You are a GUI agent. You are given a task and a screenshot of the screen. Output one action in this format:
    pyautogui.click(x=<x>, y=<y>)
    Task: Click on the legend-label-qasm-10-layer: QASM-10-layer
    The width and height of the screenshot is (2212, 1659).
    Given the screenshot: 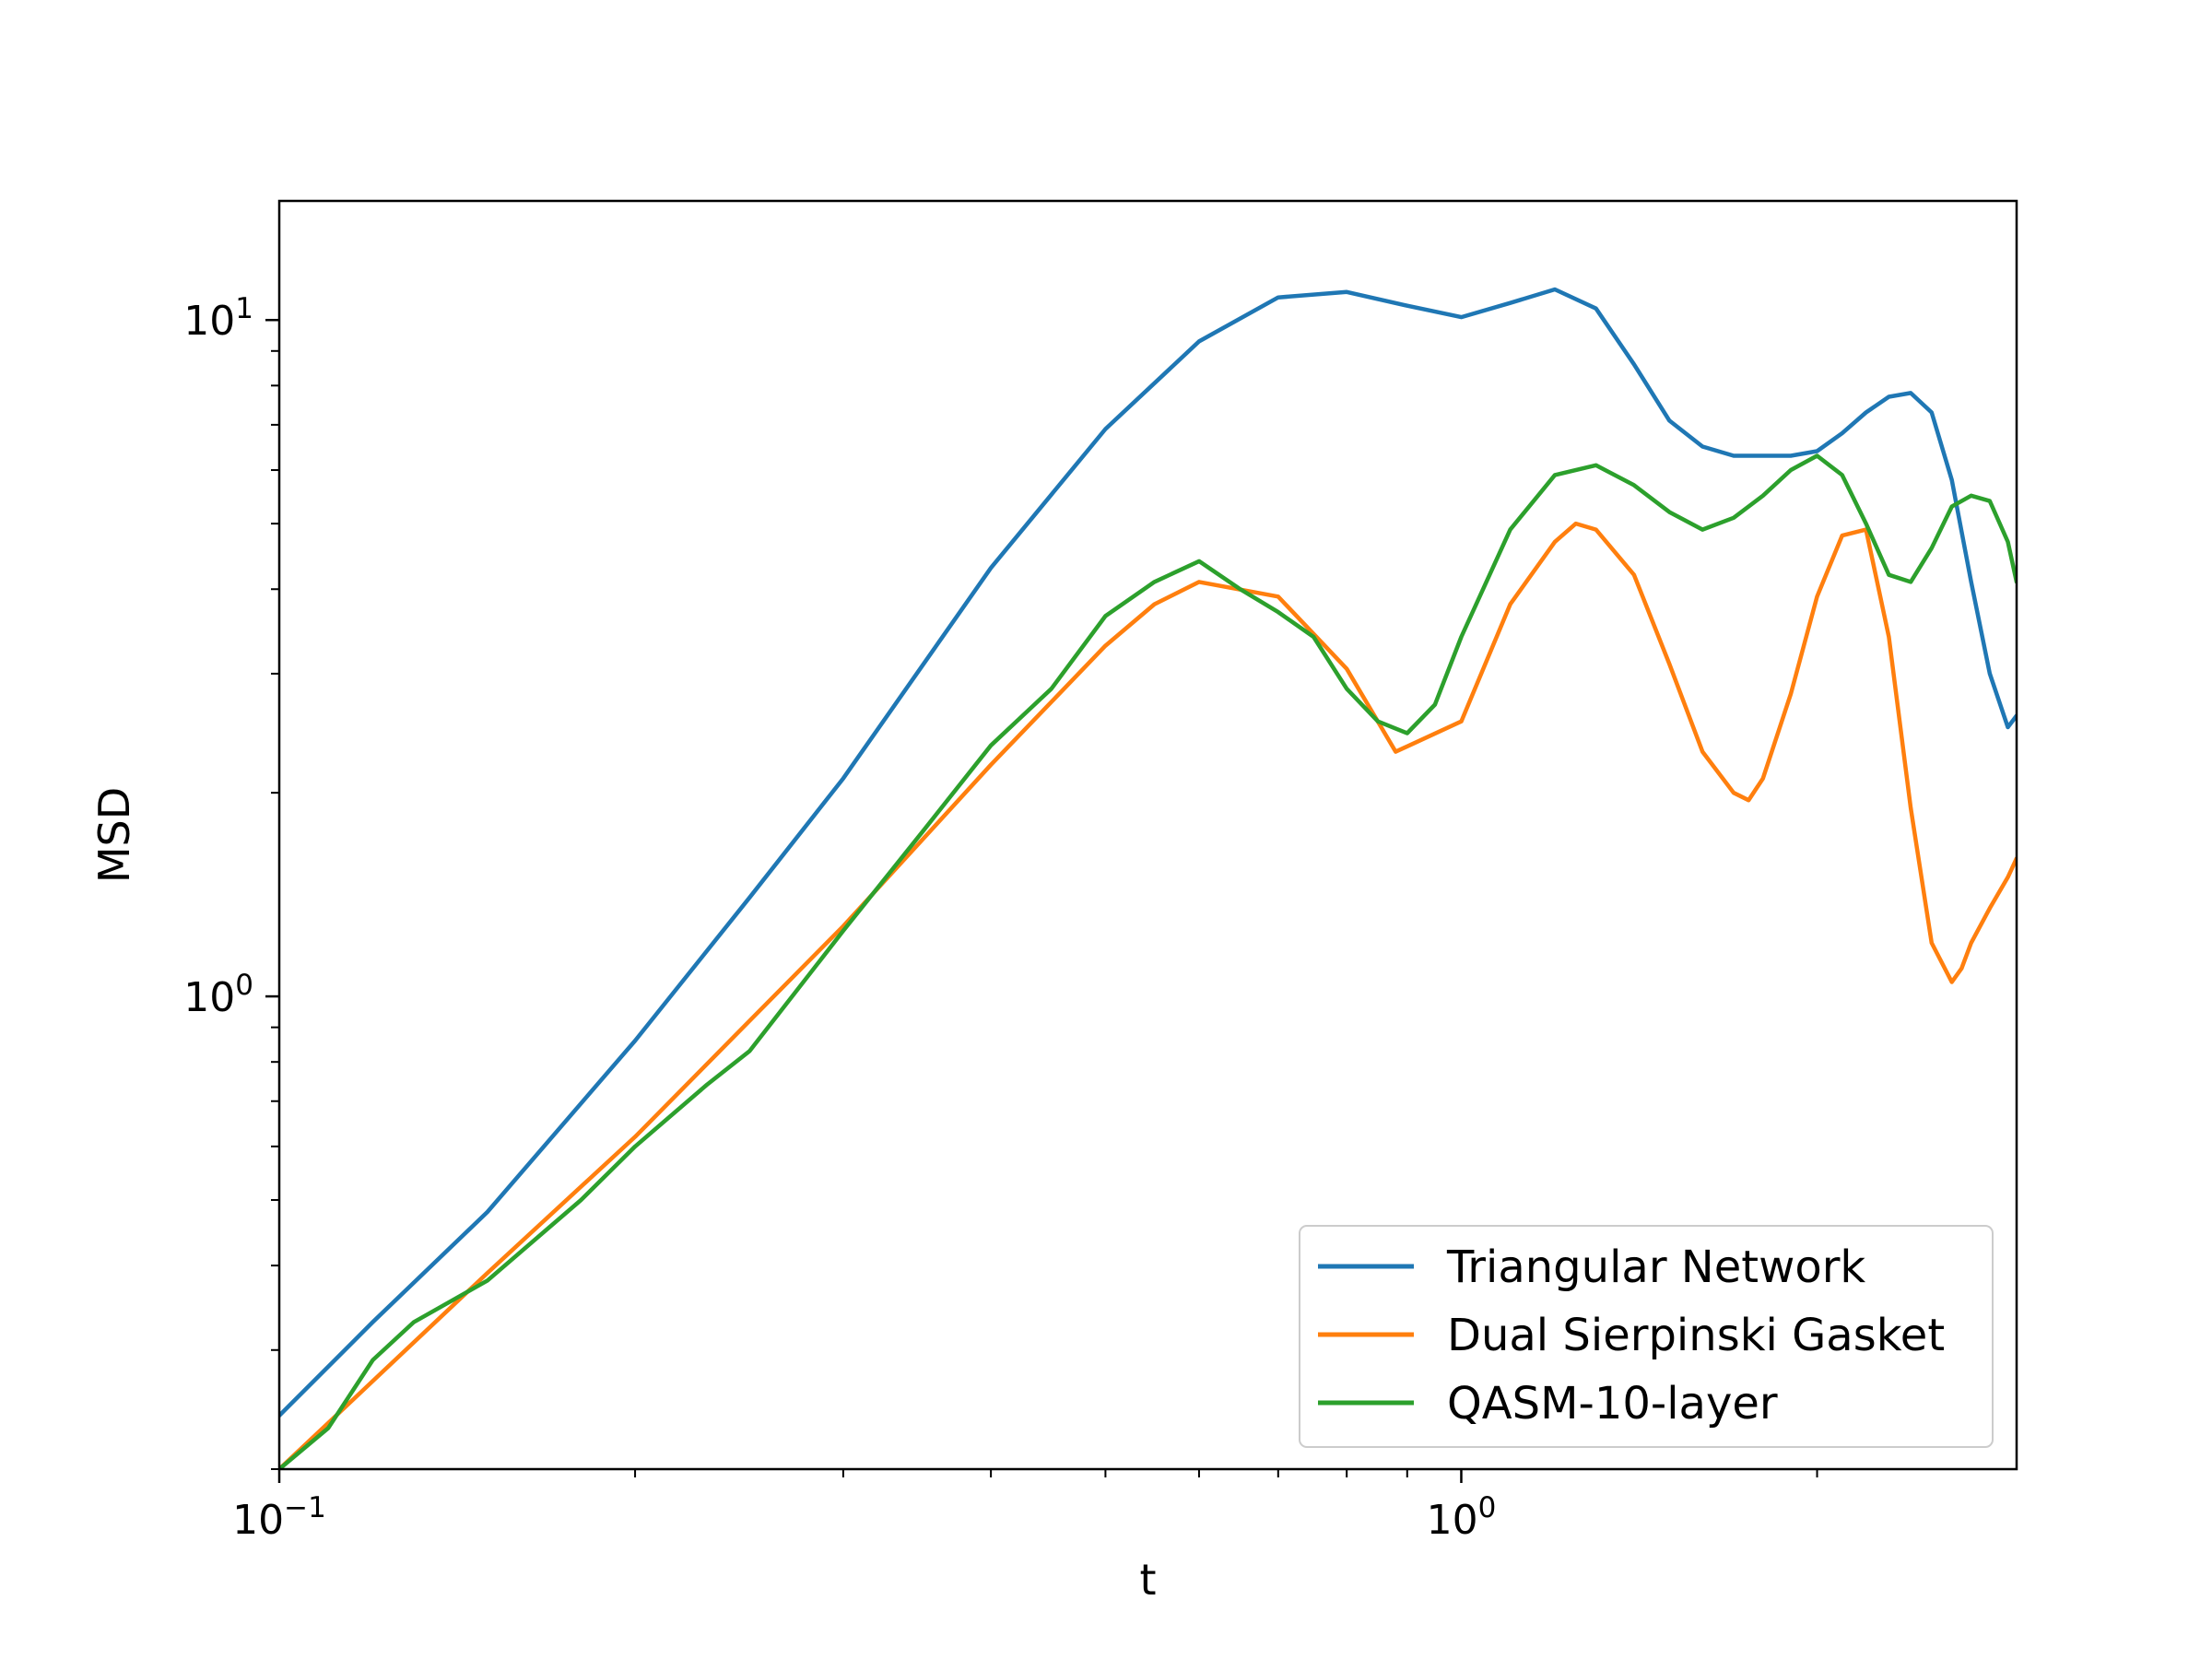 What is the action you would take?
    pyautogui.click(x=1612, y=1404)
    